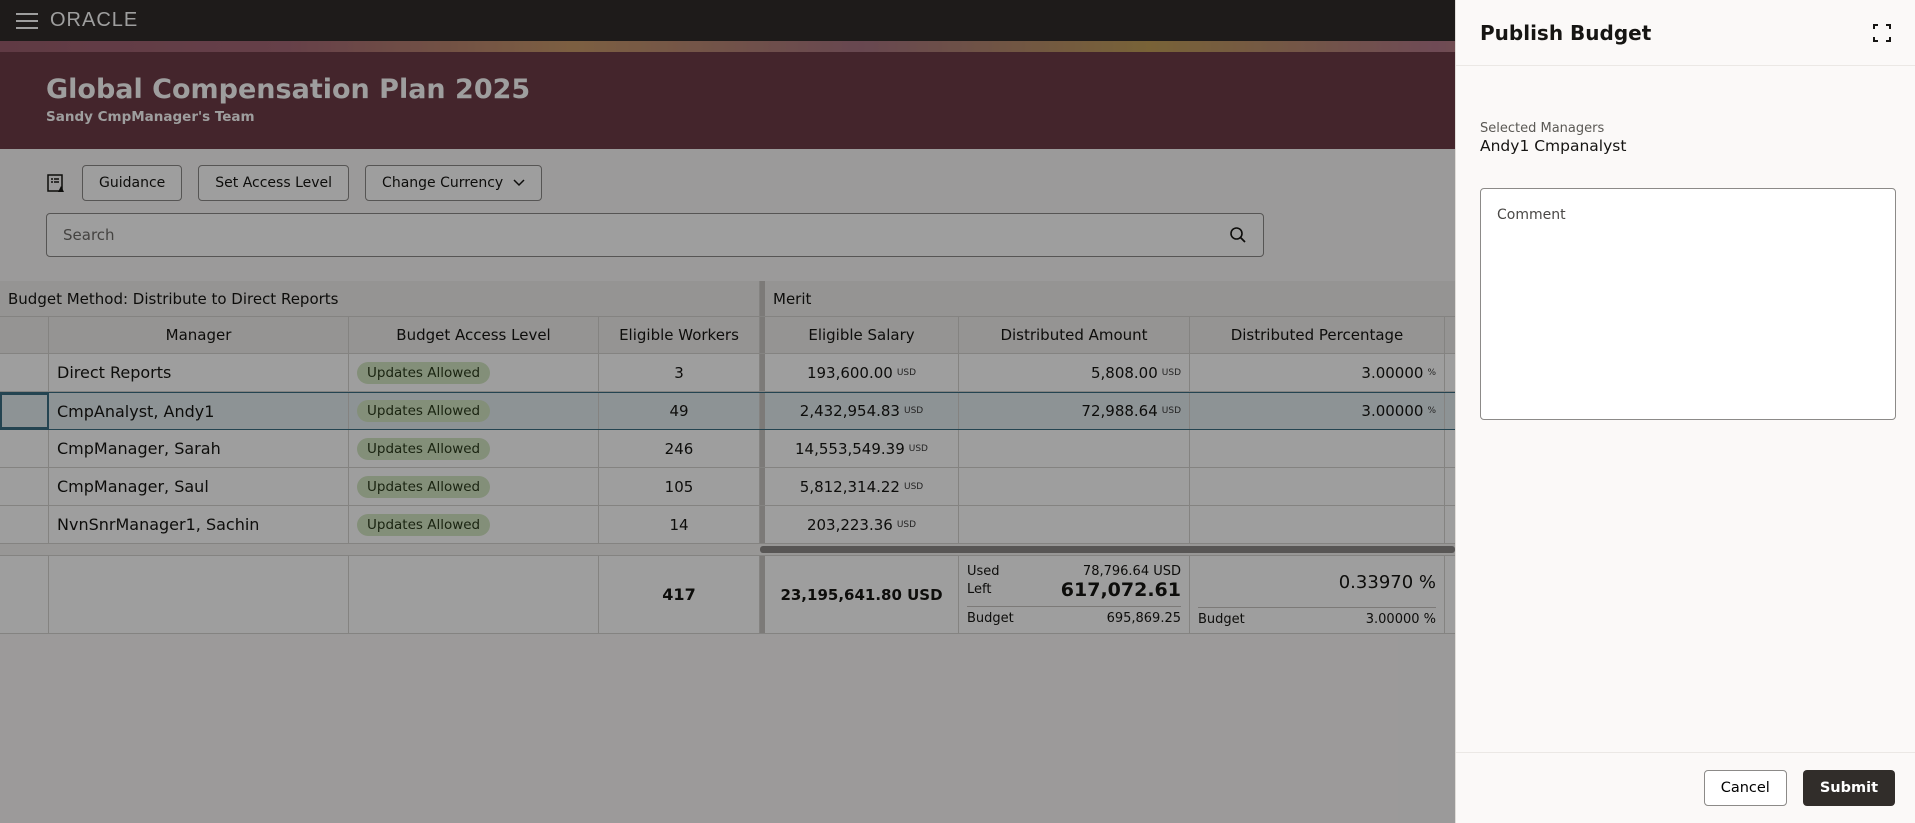  Describe the element at coordinates (199, 448) in the screenshot. I see `manager-name: CmpManager, Sarah` at that location.